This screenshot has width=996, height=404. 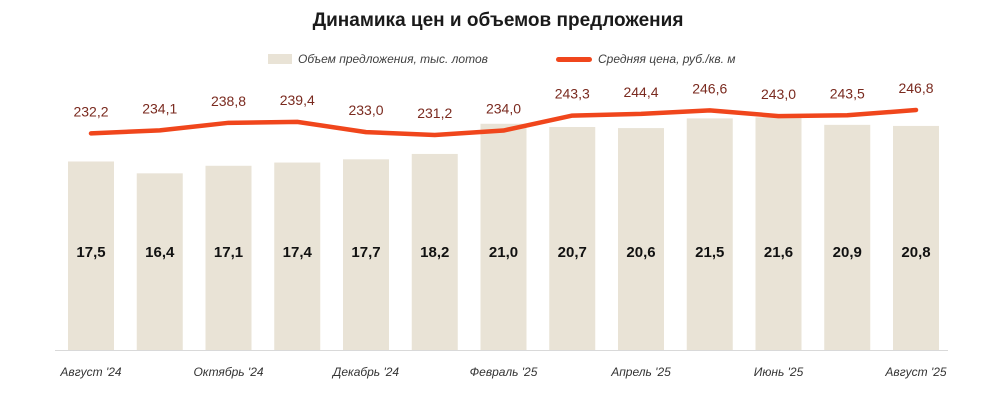 What do you see at coordinates (365, 372) in the screenshot?
I see `x-tick-label: Декабрь '24` at bounding box center [365, 372].